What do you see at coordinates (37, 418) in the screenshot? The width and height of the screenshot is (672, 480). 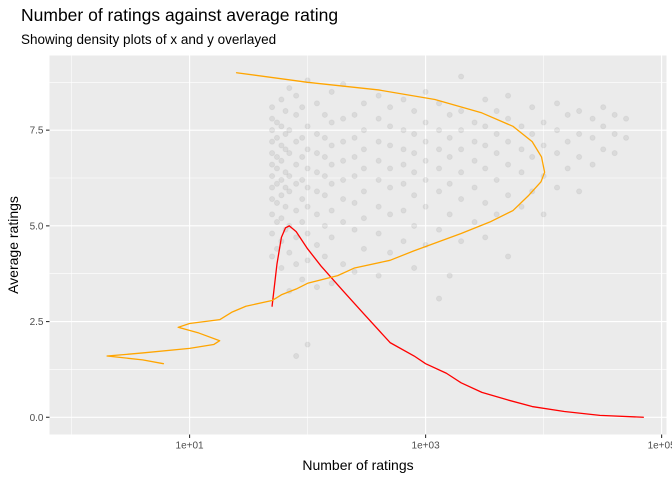 I see `y-tick-label: 0.0` at bounding box center [37, 418].